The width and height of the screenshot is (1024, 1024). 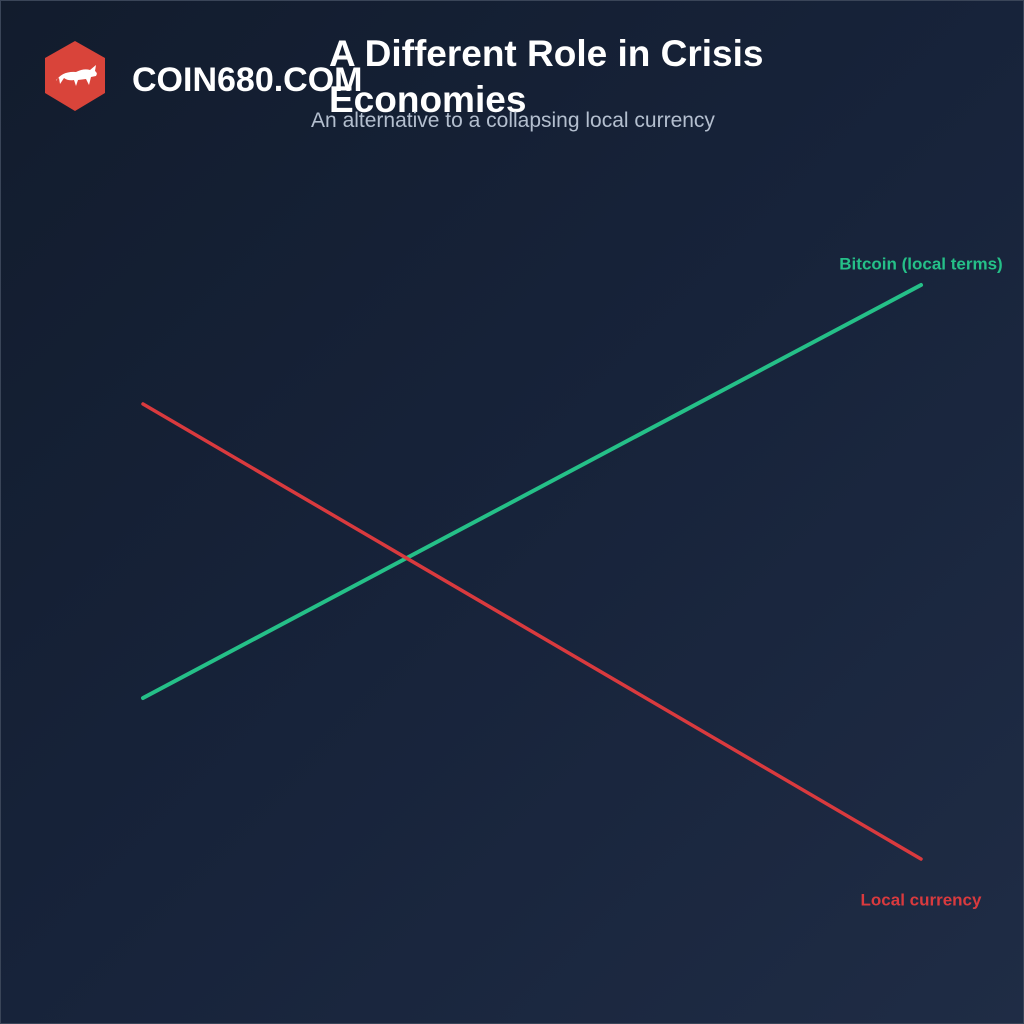 I want to click on chart-title: A Different Role in Crisis Economies, so click(x=546, y=76).